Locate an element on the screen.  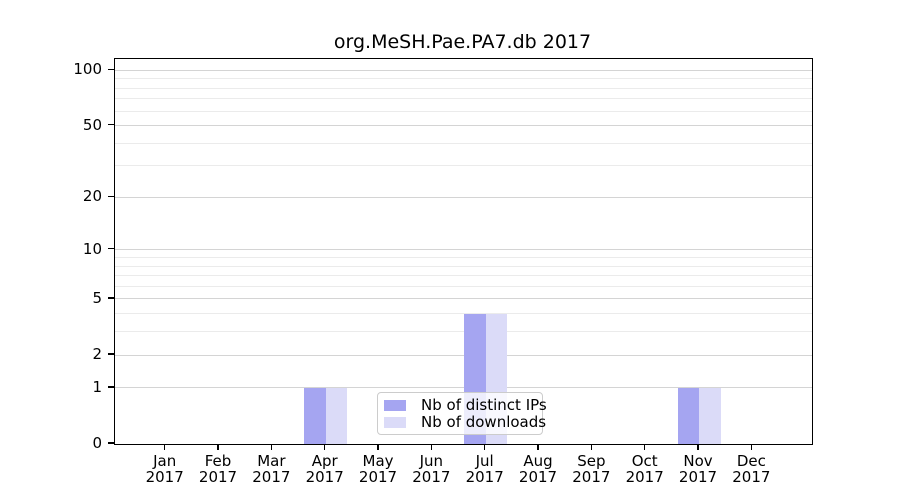
x-tick-label: May 2017 is located at coordinates (378, 469).